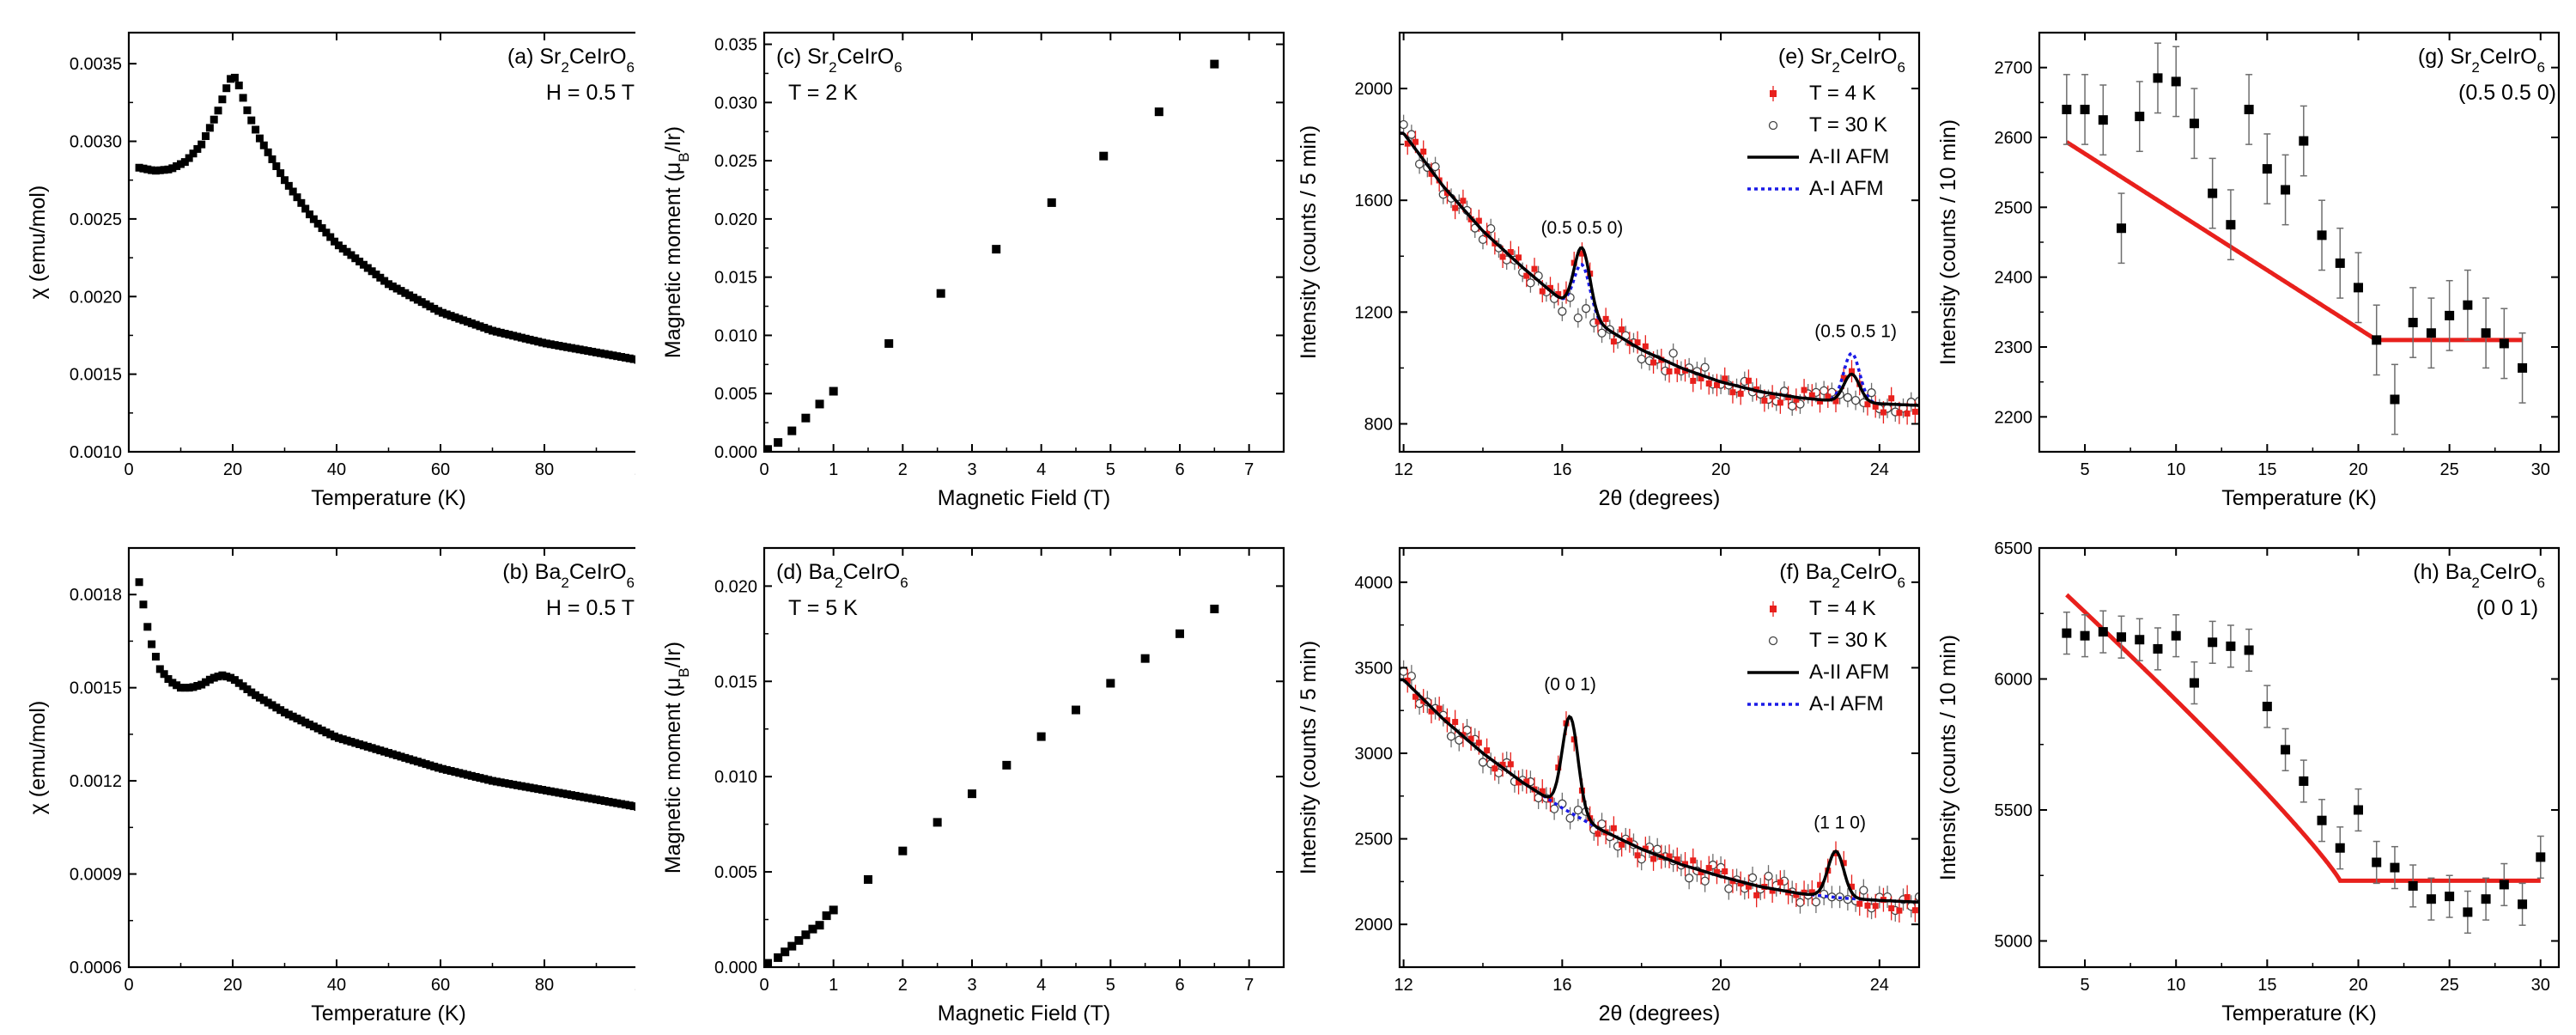 The image size is (2576, 1035). Describe the element at coordinates (1561, 469) in the screenshot. I see `x-tick-label: 16` at that location.